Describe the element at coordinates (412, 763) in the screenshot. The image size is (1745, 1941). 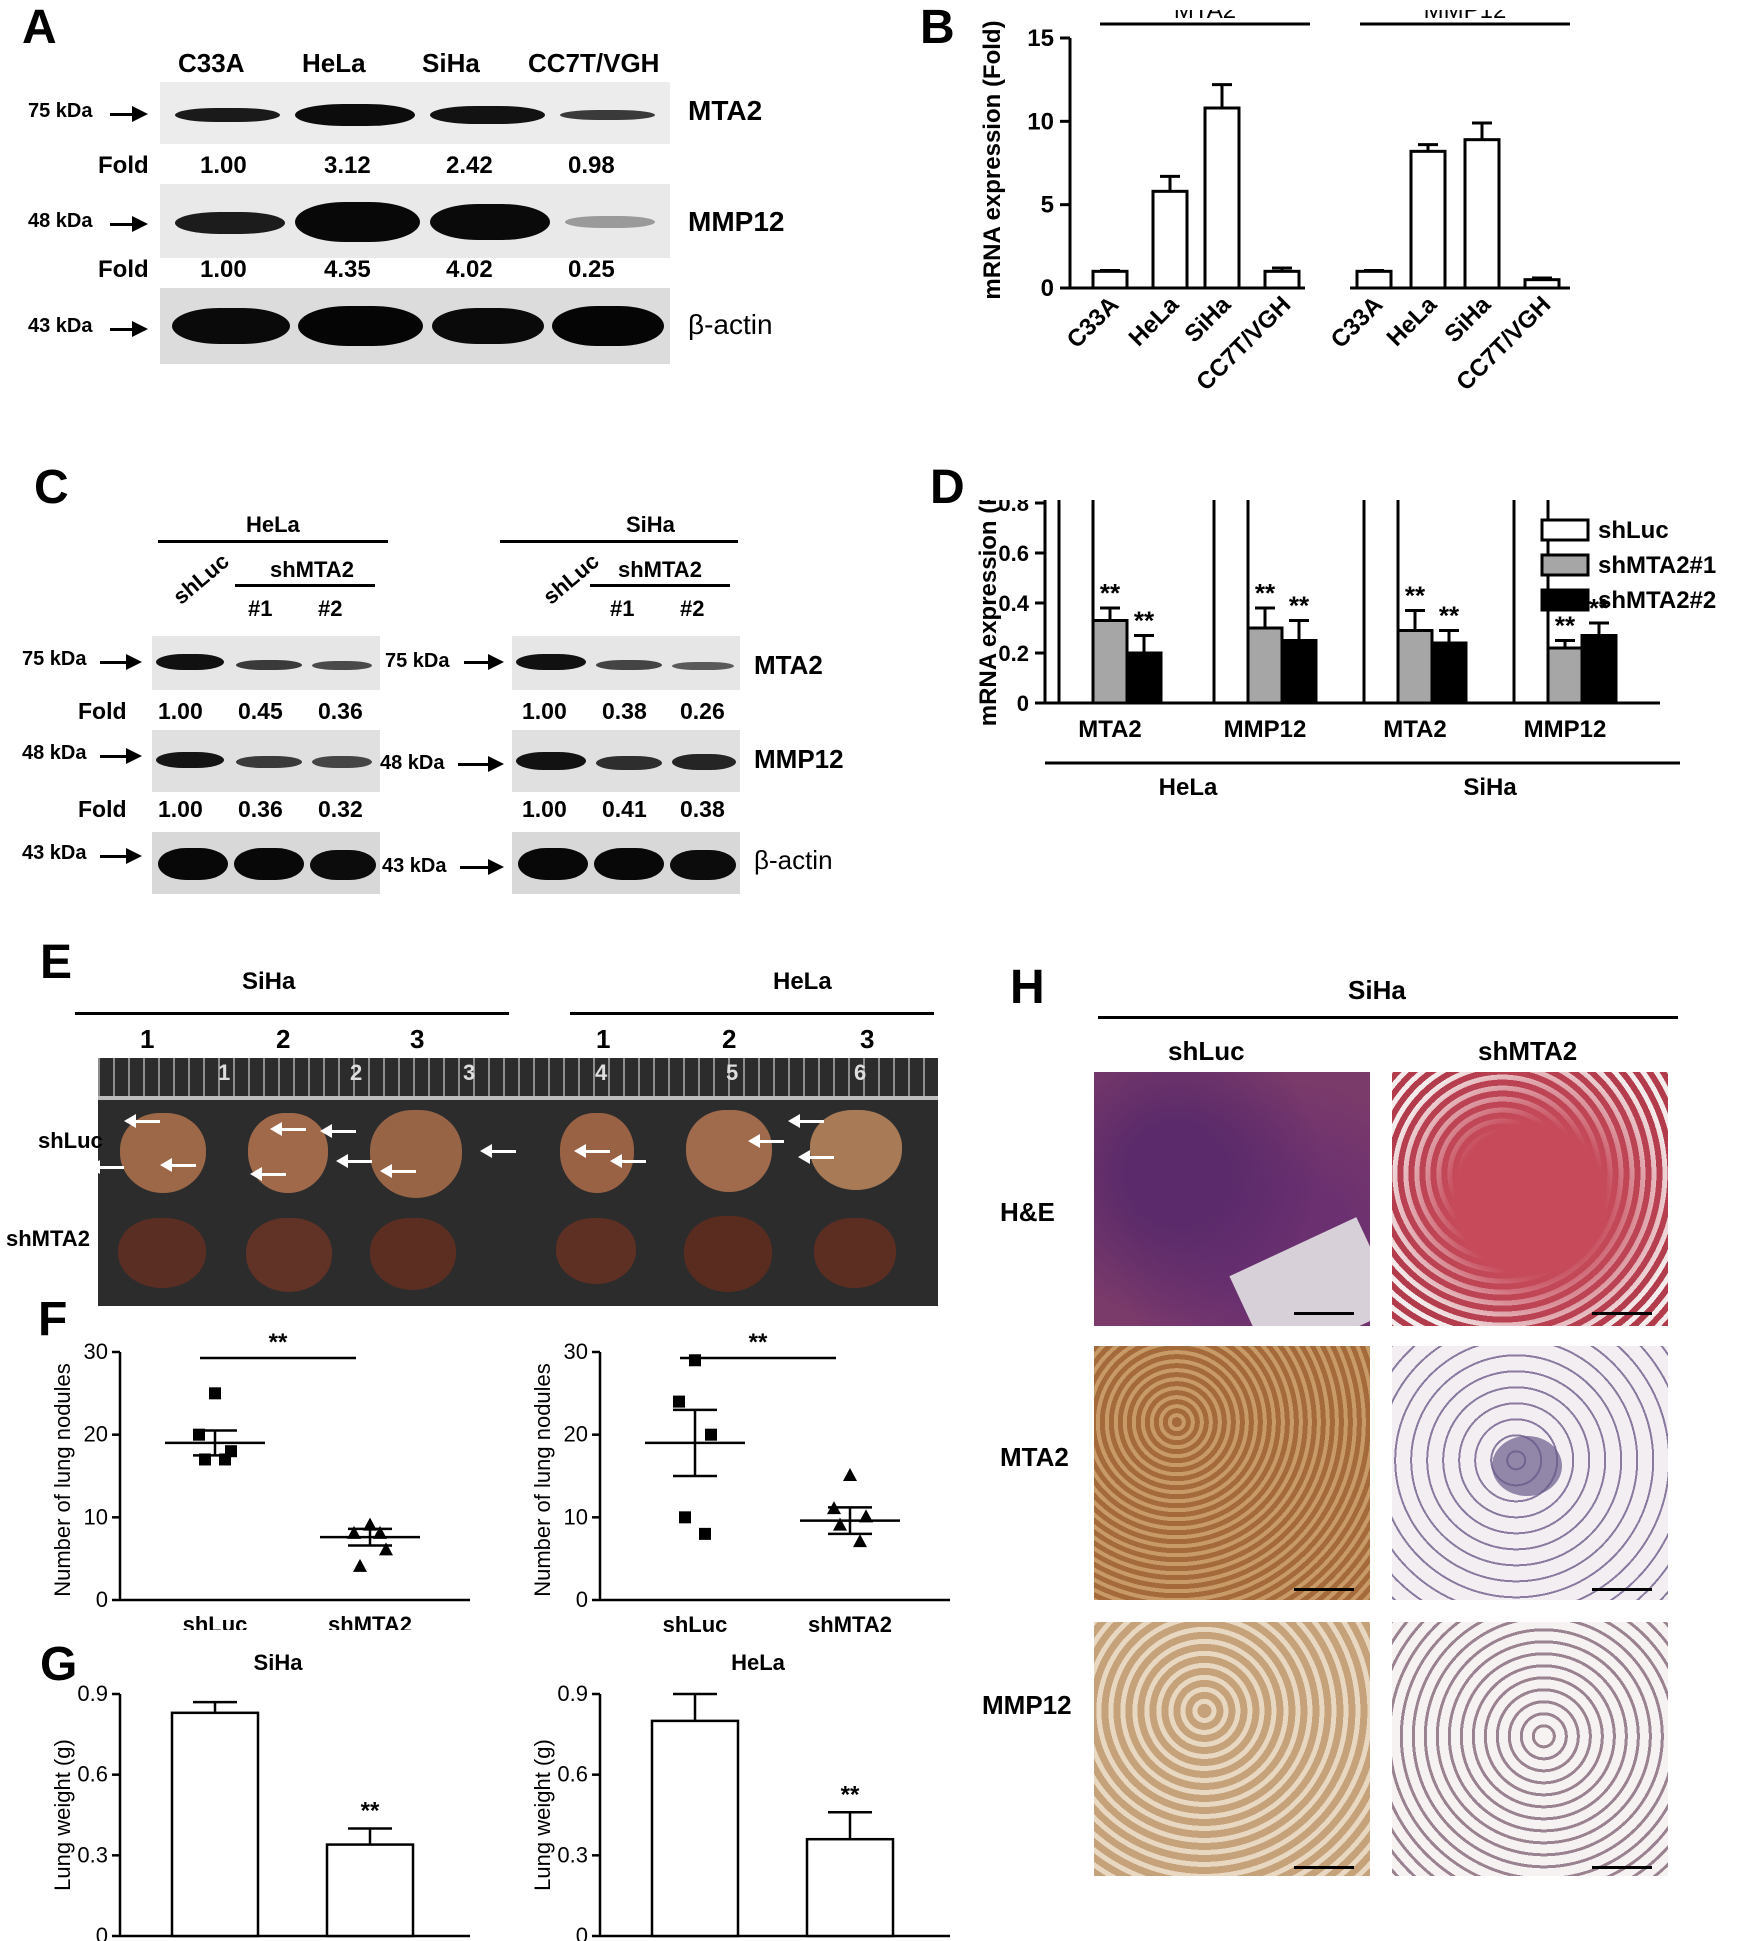
I see `marker-label: 48 kDa` at that location.